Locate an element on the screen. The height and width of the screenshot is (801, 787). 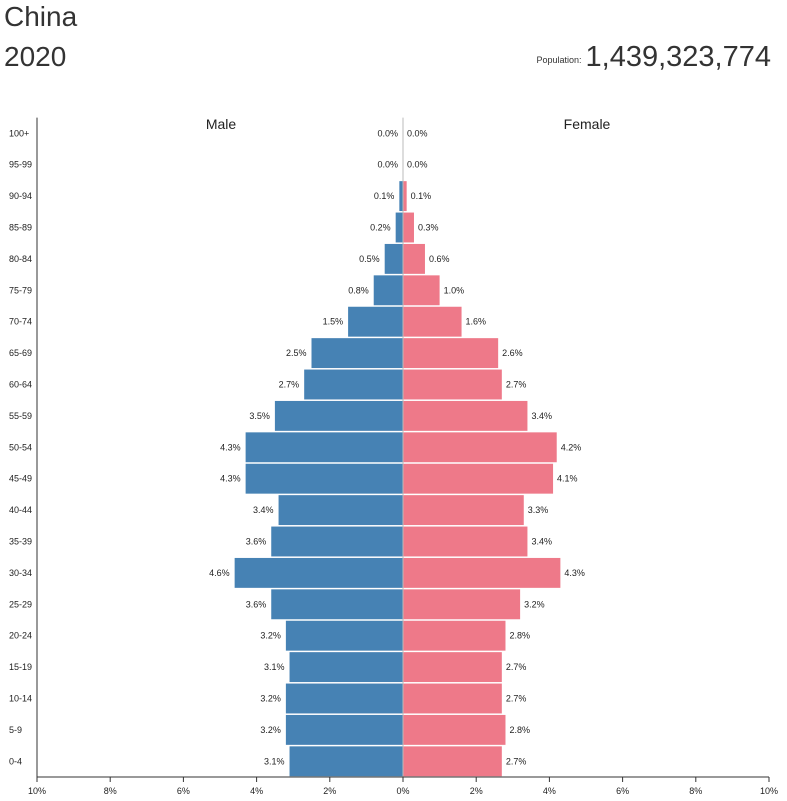
x-tick-label: 10% is located at coordinates (37, 791).